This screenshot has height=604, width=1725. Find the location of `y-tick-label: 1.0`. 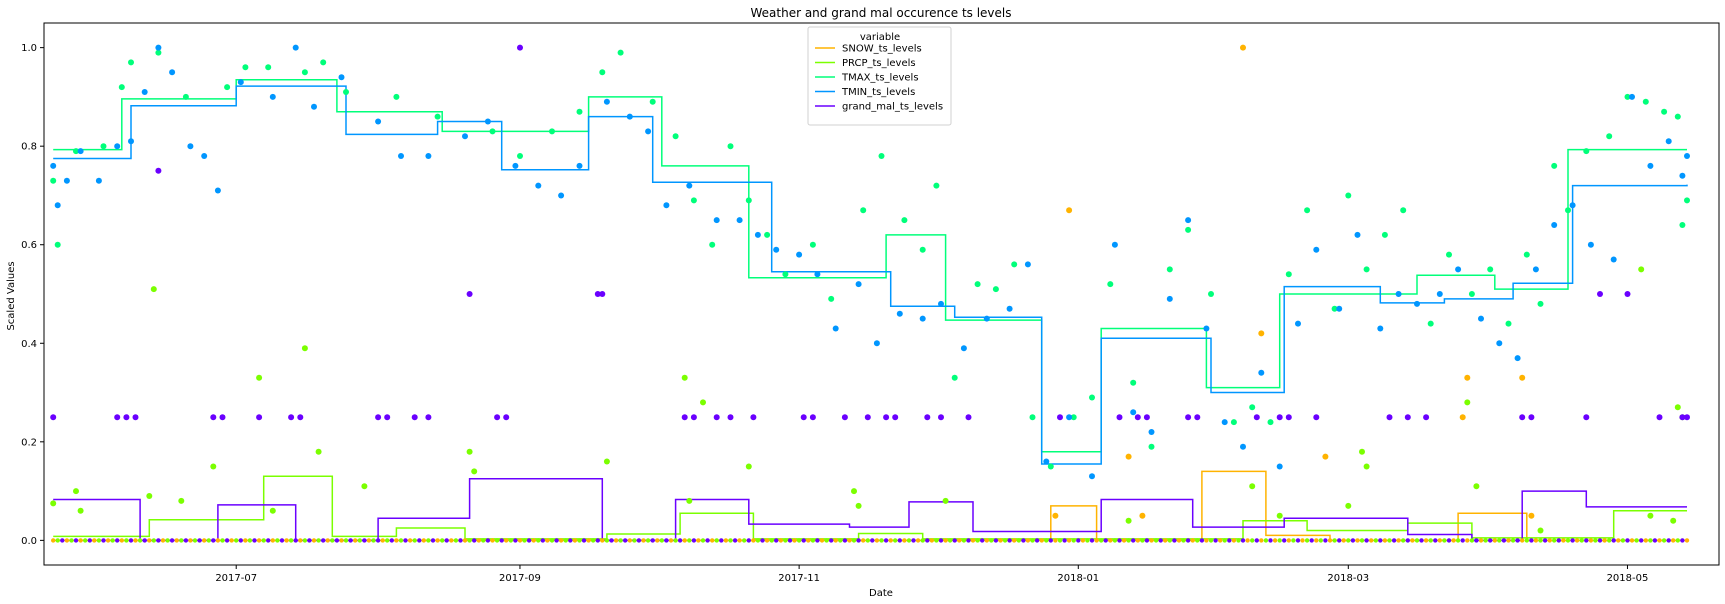

y-tick-label: 1.0 is located at coordinates (29, 48).